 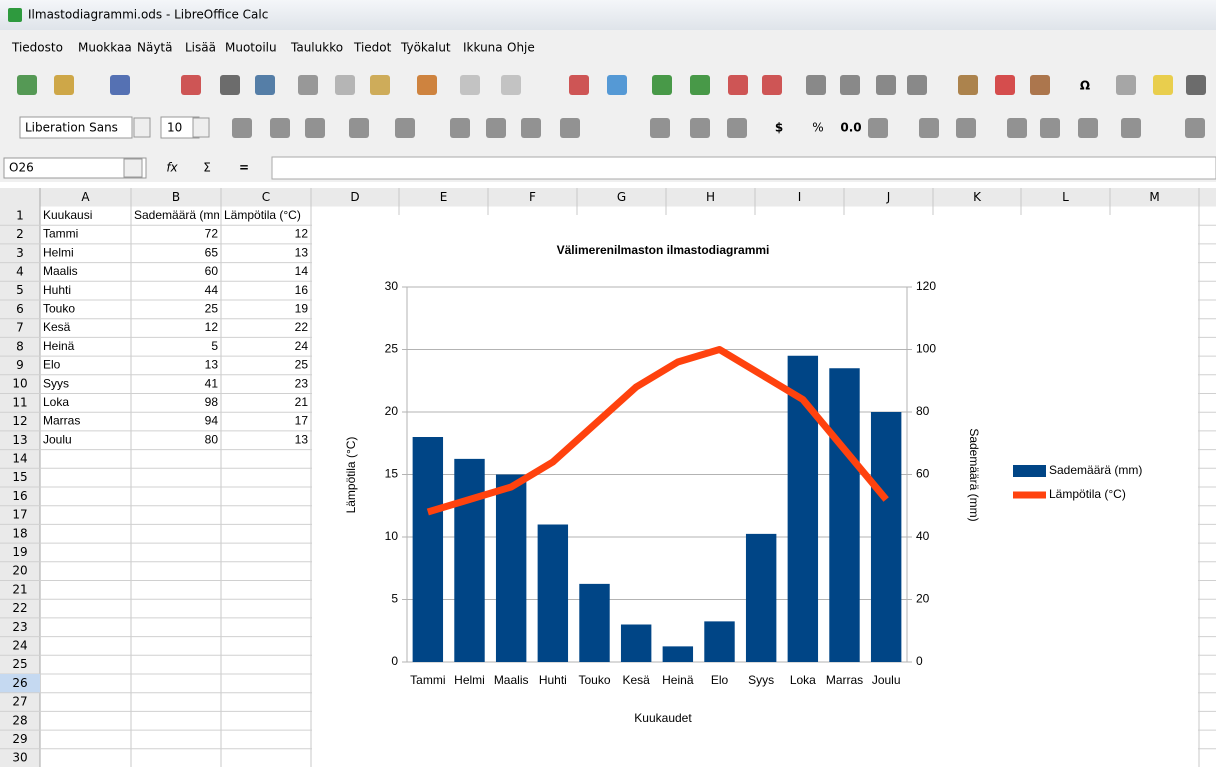 I want to click on cell: Loka, so click(x=56, y=402).